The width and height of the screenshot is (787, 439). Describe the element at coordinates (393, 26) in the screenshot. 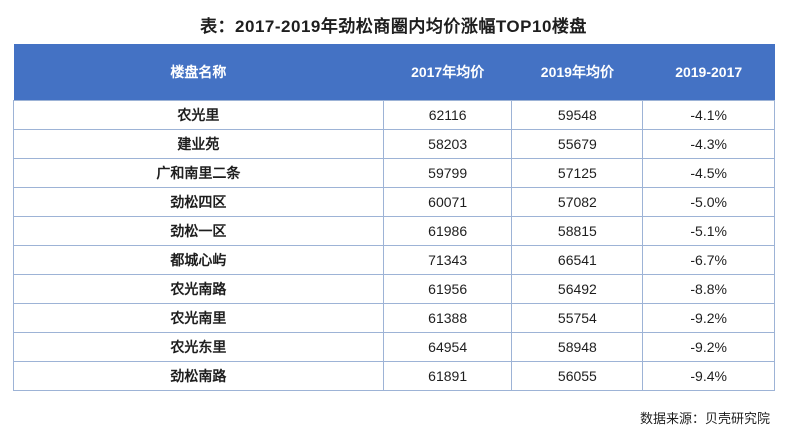

I see `table-title: 表：2017-2019年劲松商圈内均价涨幅TOP10楼盘` at that location.